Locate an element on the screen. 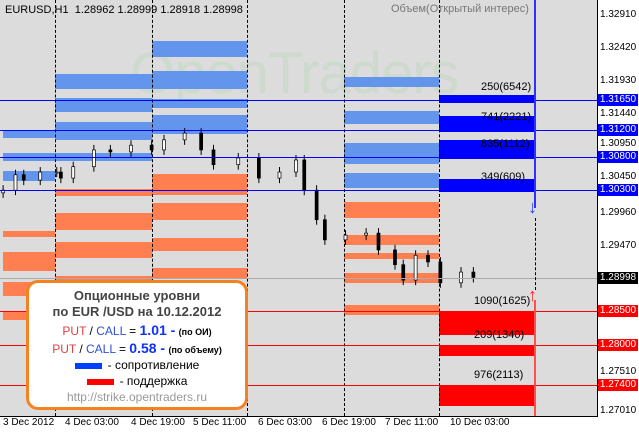 The image size is (639, 432). time-tick: 10 Dec 03:00 is located at coordinates (480, 422).